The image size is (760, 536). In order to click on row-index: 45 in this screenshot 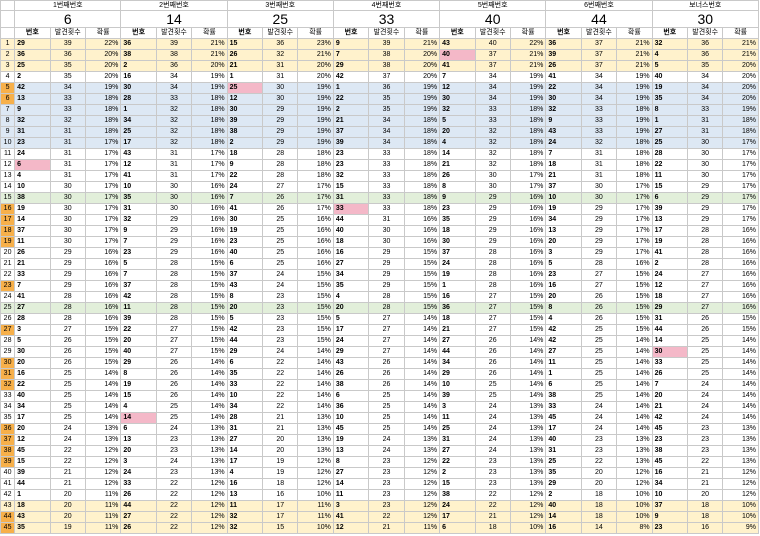, I will do `click(8, 528)`.